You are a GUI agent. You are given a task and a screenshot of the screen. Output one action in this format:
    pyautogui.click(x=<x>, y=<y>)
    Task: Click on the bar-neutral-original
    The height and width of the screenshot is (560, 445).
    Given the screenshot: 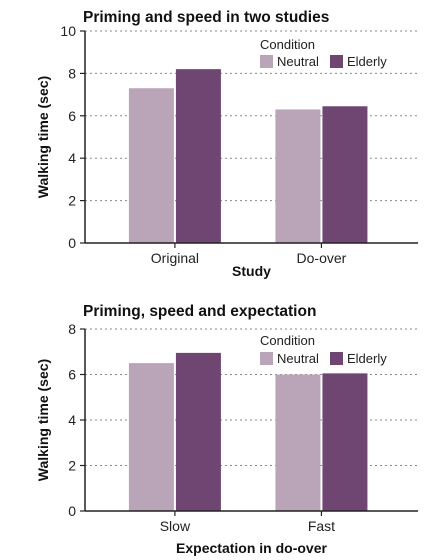 What is the action you would take?
    pyautogui.click(x=151, y=166)
    